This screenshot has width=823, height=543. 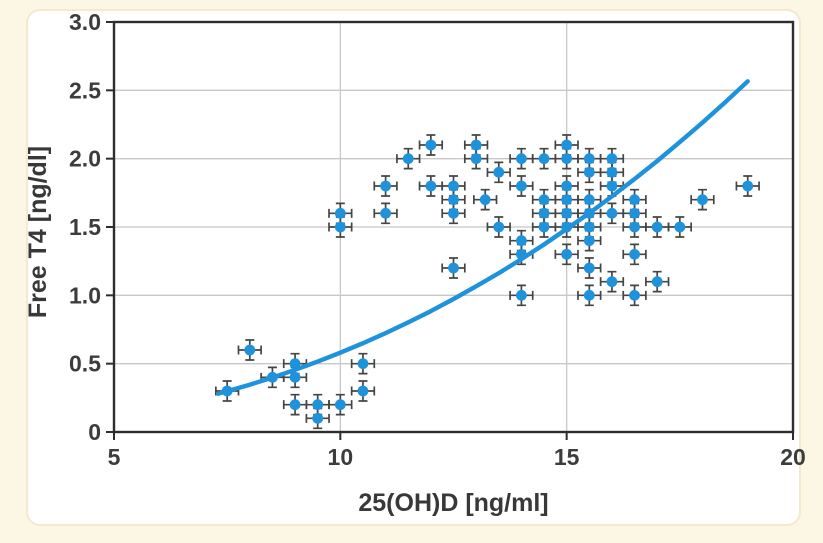 I want to click on y-tick-label: 2.5, so click(x=85, y=90).